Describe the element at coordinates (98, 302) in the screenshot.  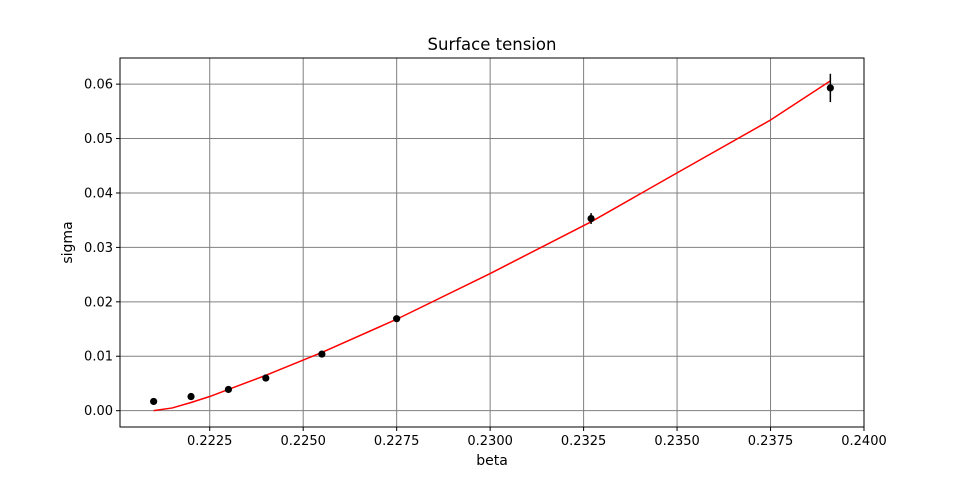
I see `y-tick-label: 0.02` at that location.